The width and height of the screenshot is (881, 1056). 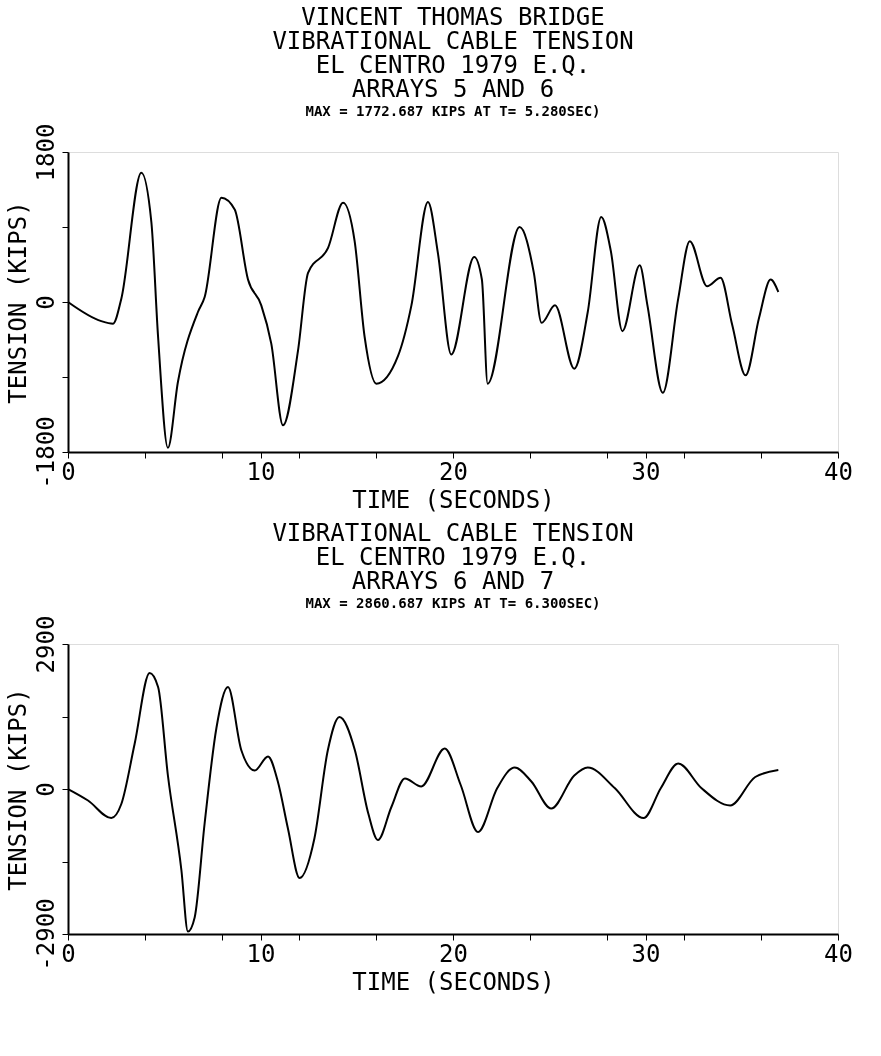 What do you see at coordinates (453, 111) in the screenshot?
I see `chart-subtitle: MAX = 1772.687 KIPS AT T= 5.280SEC)` at bounding box center [453, 111].